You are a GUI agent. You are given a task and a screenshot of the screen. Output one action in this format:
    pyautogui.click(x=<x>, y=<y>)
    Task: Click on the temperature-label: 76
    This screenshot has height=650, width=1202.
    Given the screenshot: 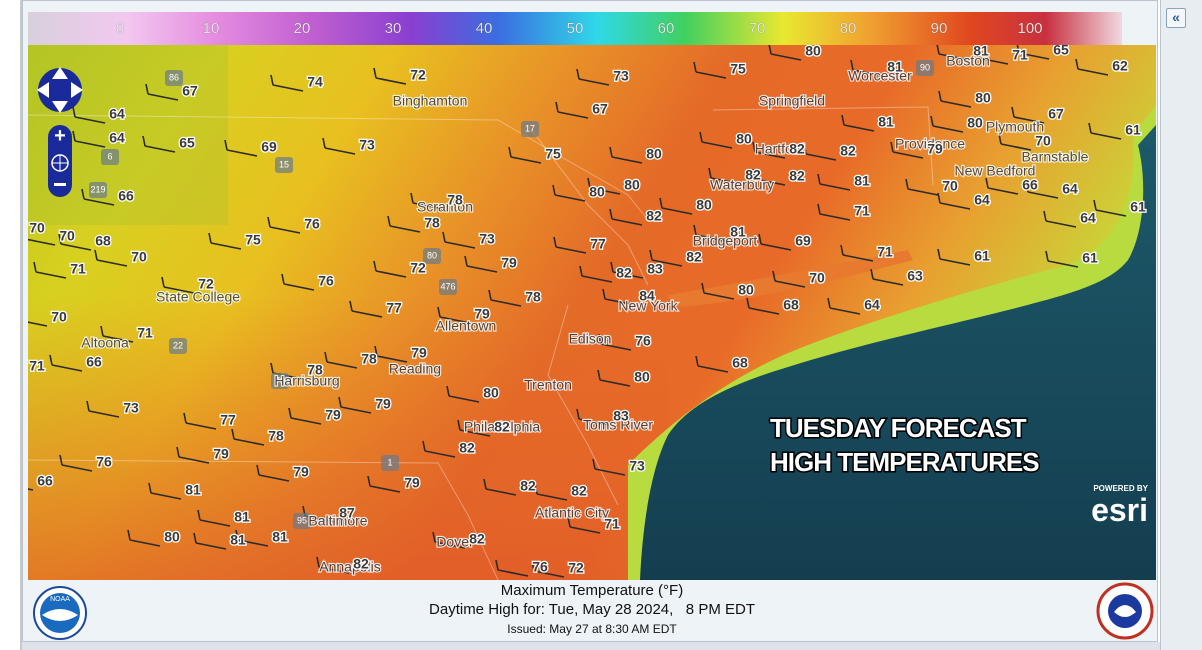 What is the action you would take?
    pyautogui.click(x=643, y=341)
    